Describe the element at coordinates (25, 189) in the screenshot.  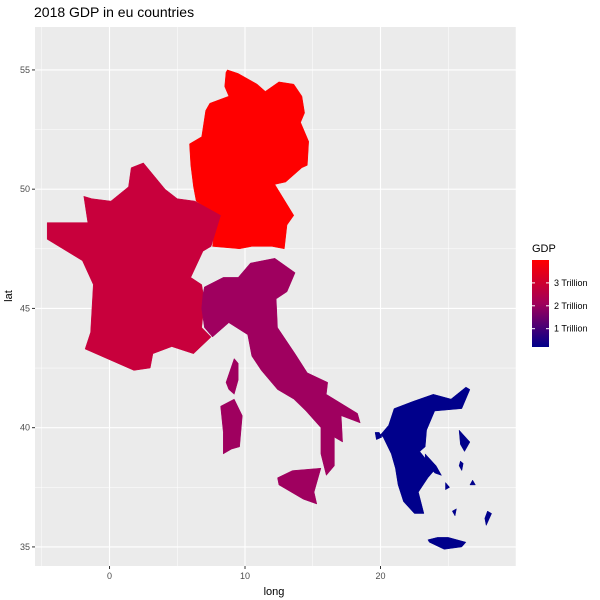
I see `y-tick-label: 50` at that location.